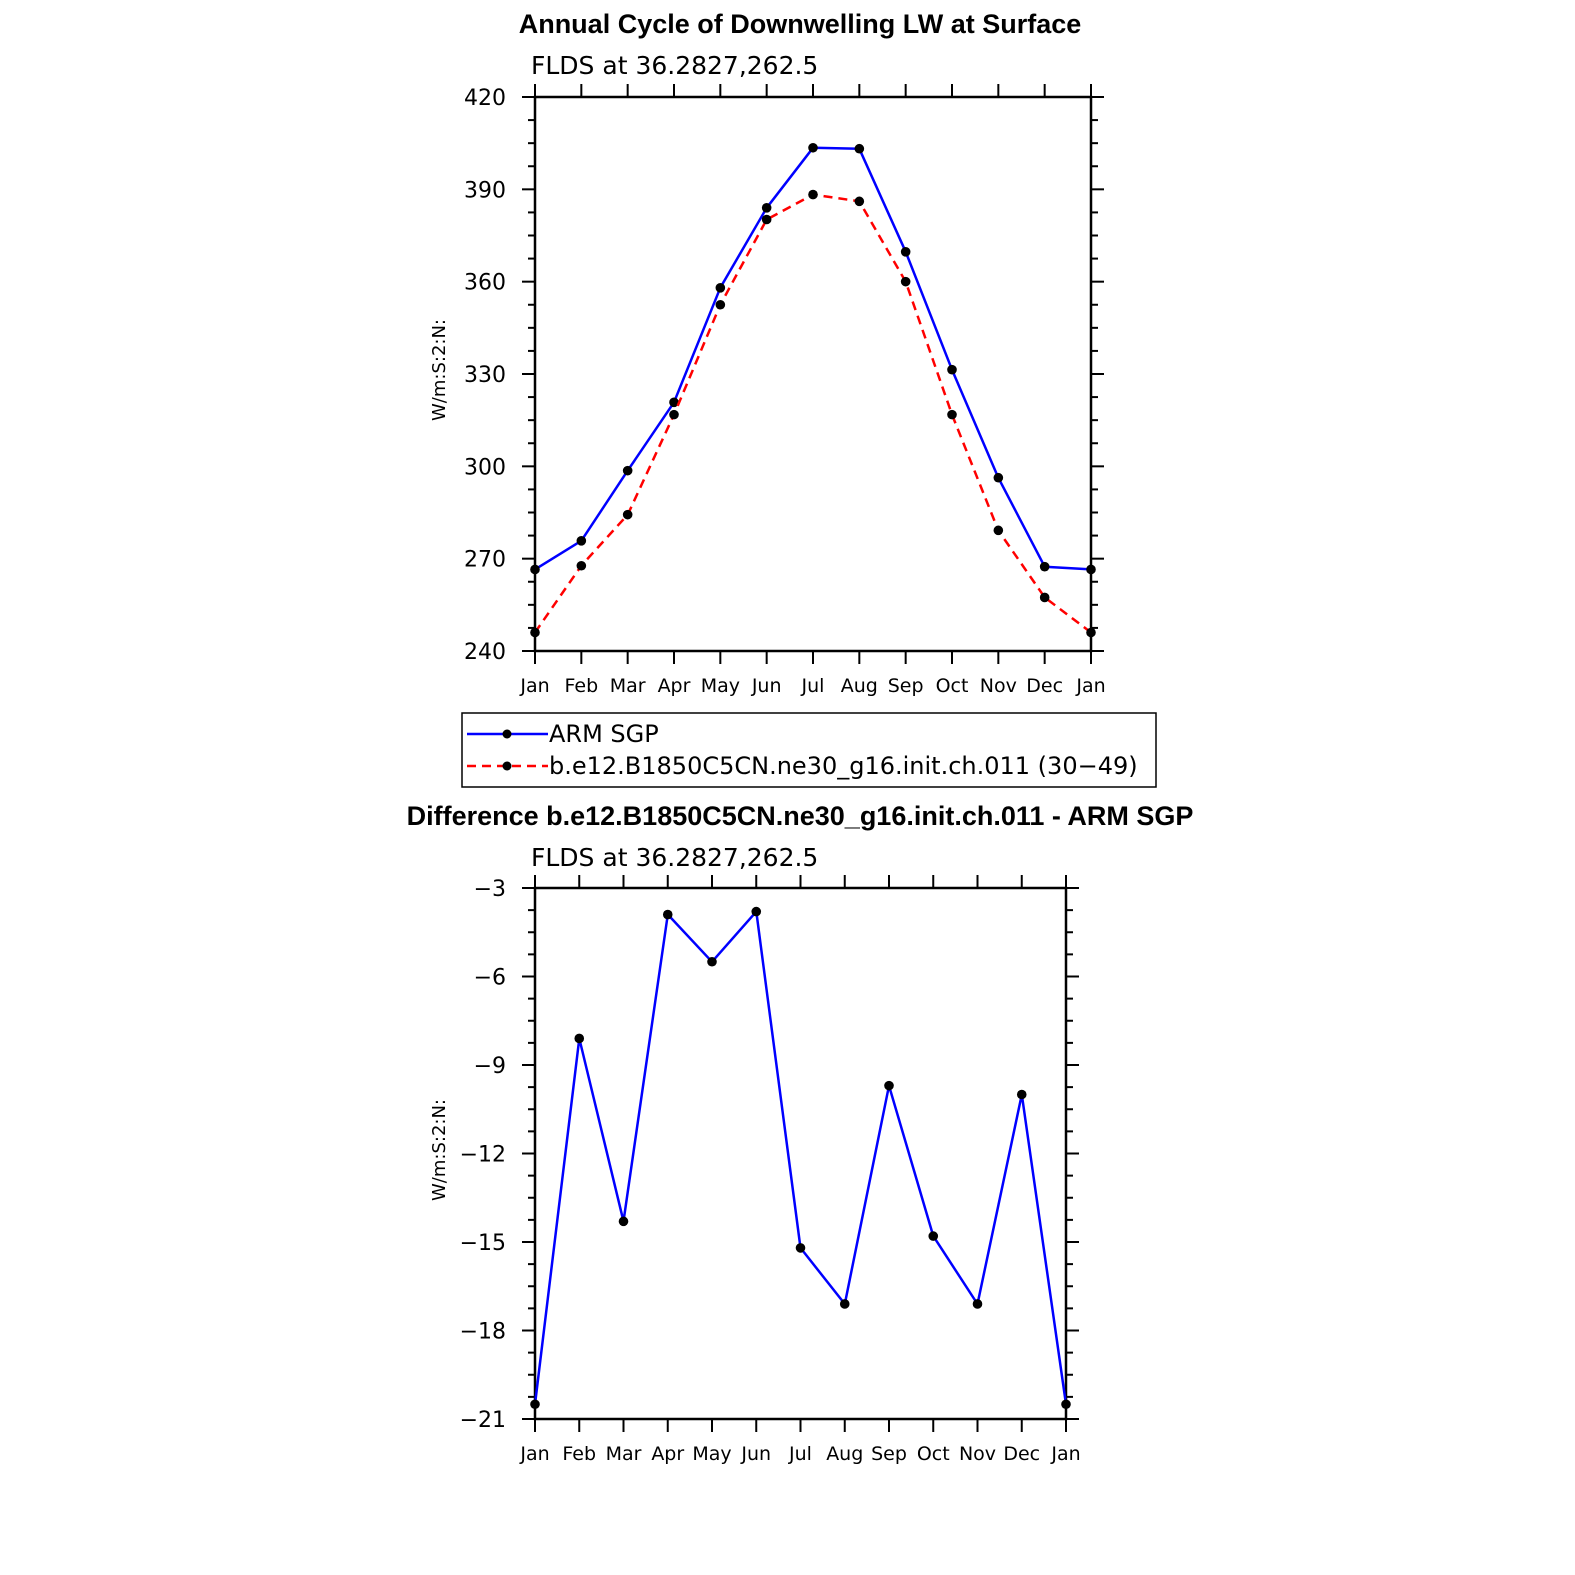  Describe the element at coordinates (490, 978) in the screenshot. I see `y-tick-label: −6` at that location.